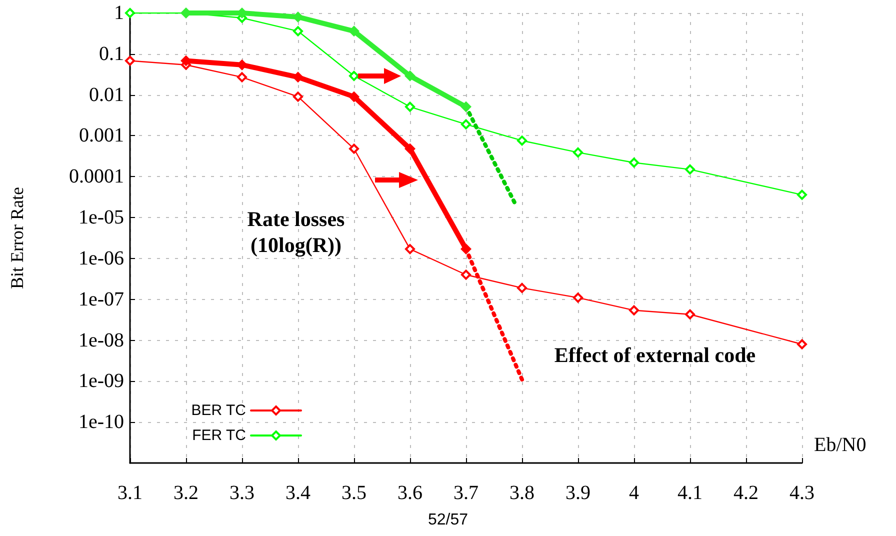 This screenshot has height=536, width=896. I want to click on annotation: Rate losses (10log(R)), so click(296, 232).